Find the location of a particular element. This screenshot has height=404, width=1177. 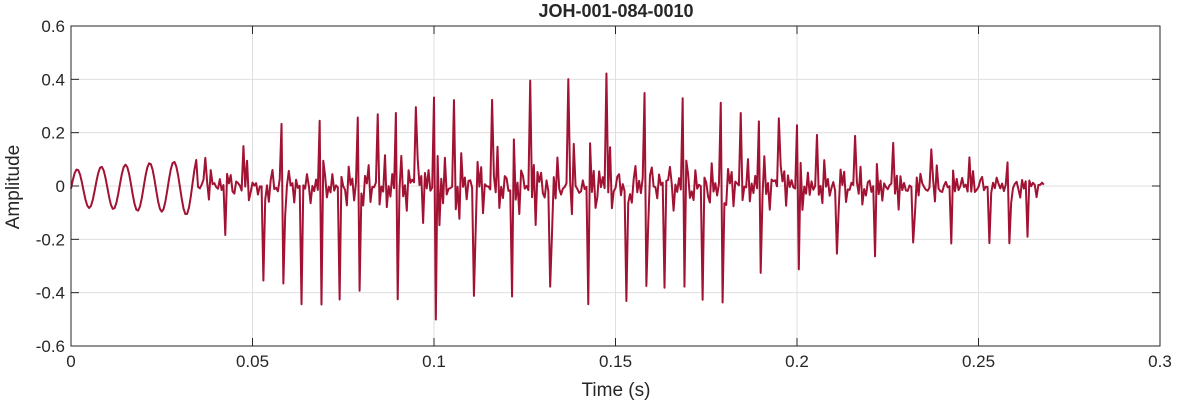

y-tick-label: 0 is located at coordinates (60, 186).